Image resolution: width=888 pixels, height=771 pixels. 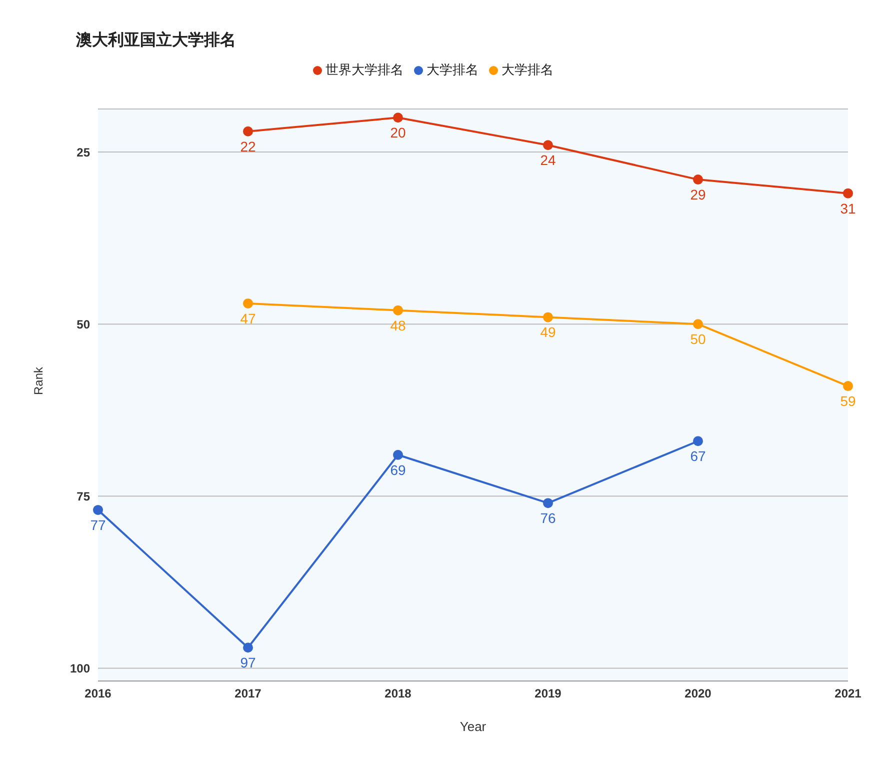 I want to click on legend-label: 世界大学排名, so click(x=365, y=69).